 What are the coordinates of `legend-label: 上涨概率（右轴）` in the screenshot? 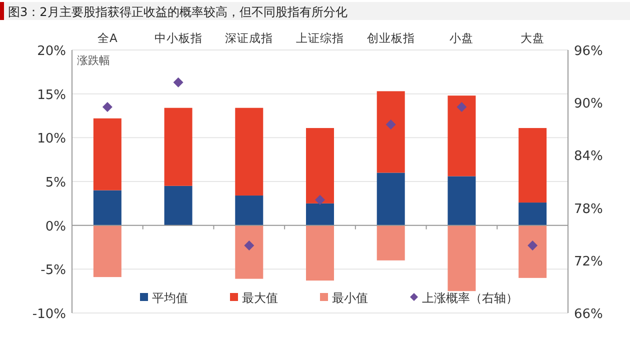 It's located at (470, 298).